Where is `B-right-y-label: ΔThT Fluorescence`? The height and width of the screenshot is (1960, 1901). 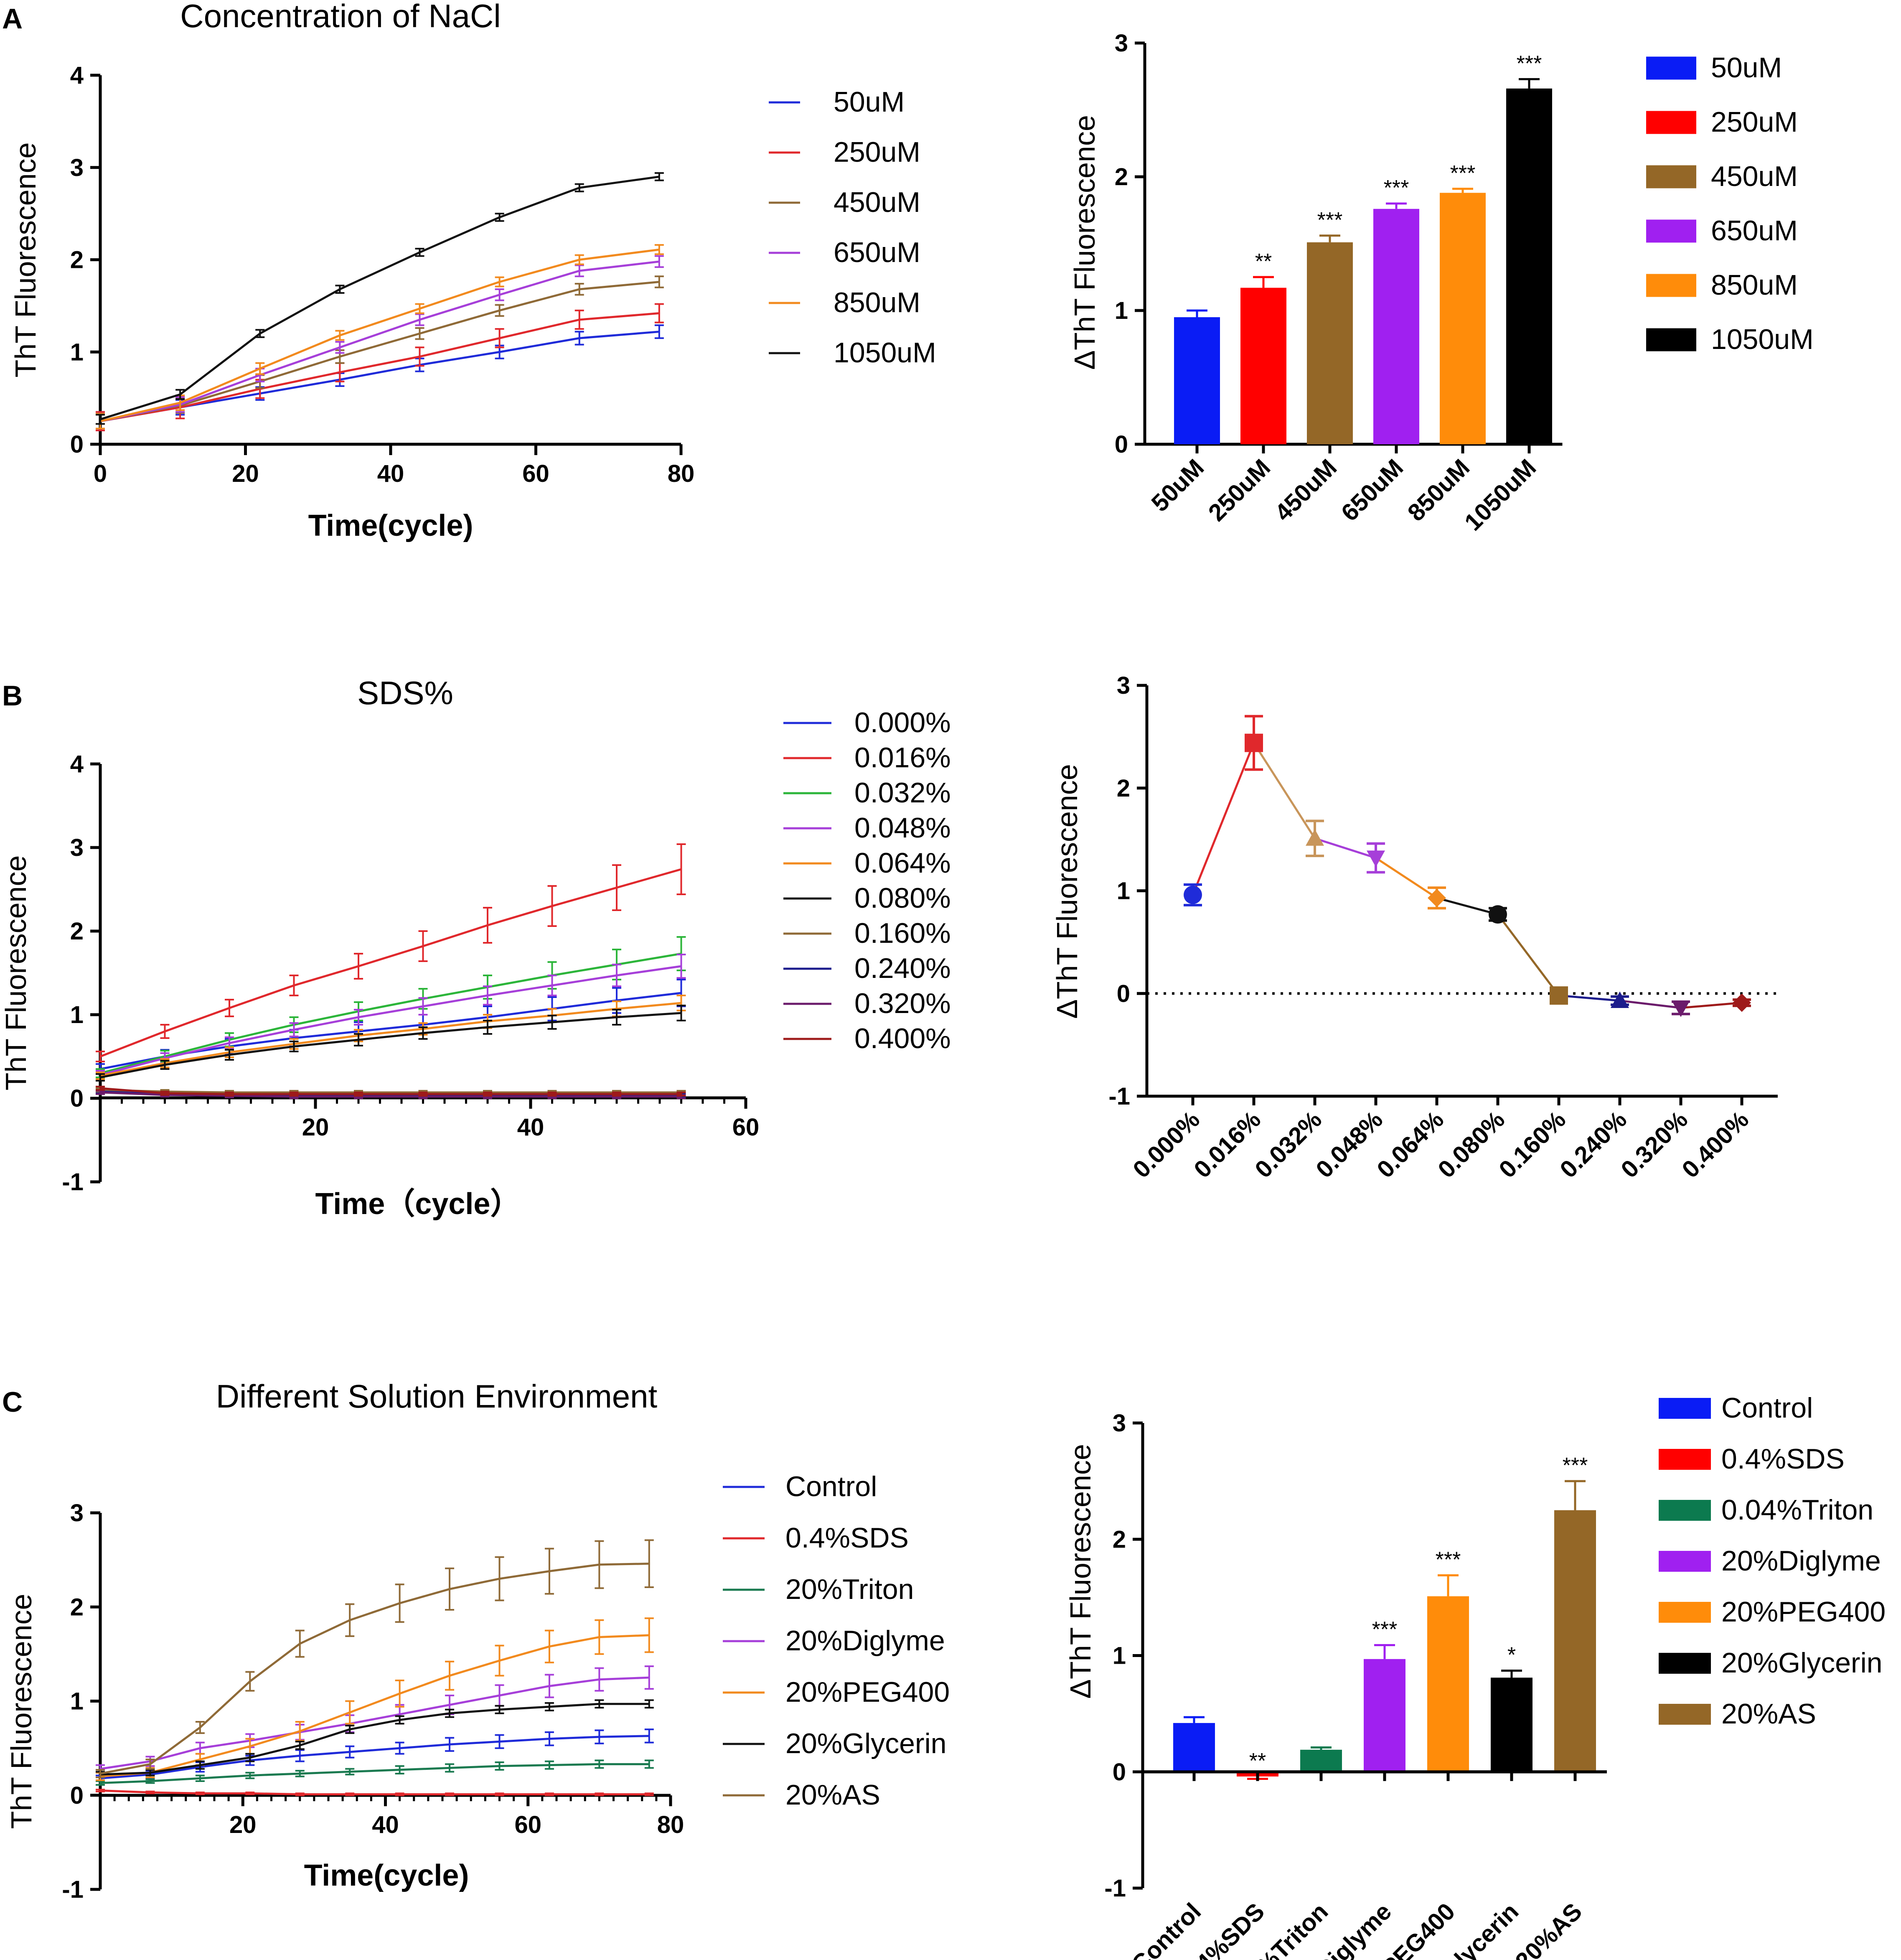 B-right-y-label: ΔThT Fluorescence is located at coordinates (1067, 891).